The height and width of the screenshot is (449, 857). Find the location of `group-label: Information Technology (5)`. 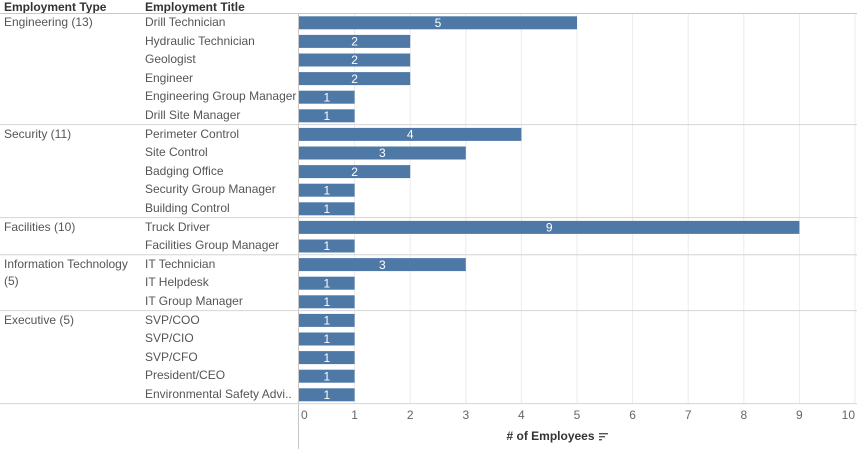

group-label: Information Technology (5) is located at coordinates (66, 272).